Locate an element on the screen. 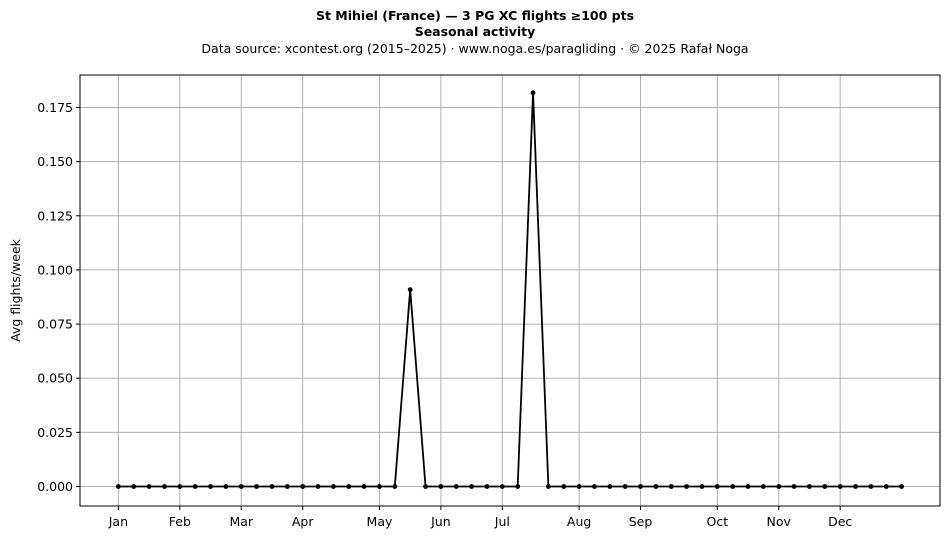 The height and width of the screenshot is (539, 950). y-axis-label: Avg flights/week is located at coordinates (15, 290).